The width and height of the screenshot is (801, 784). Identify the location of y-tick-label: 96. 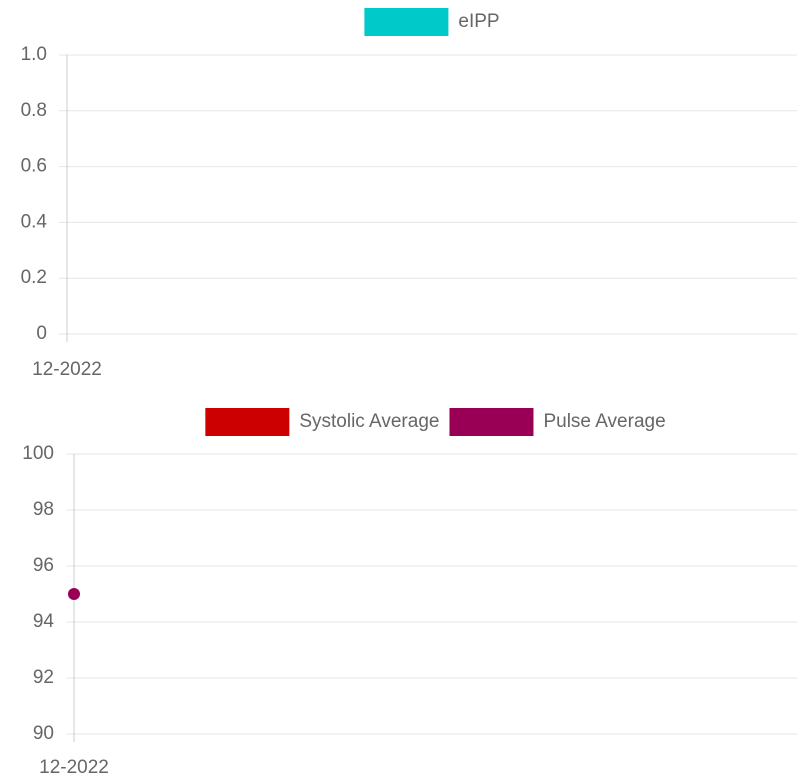
(43, 565).